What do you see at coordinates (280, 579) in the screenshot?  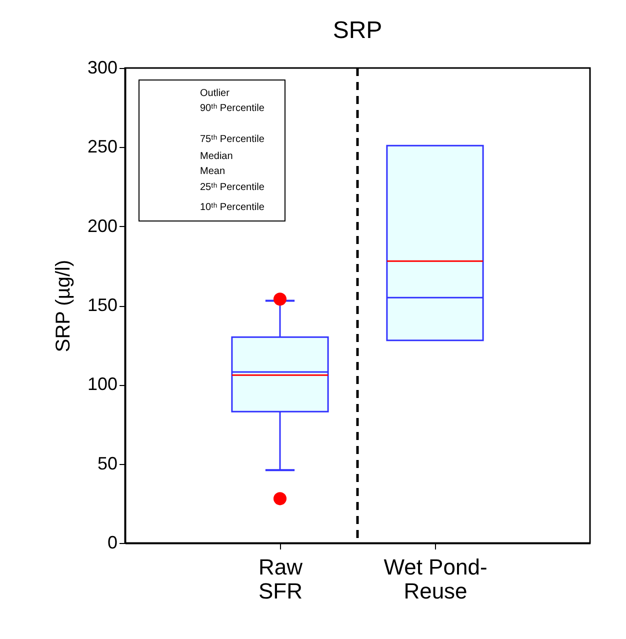 I see `x-tick-label: Raw SFR` at bounding box center [280, 579].